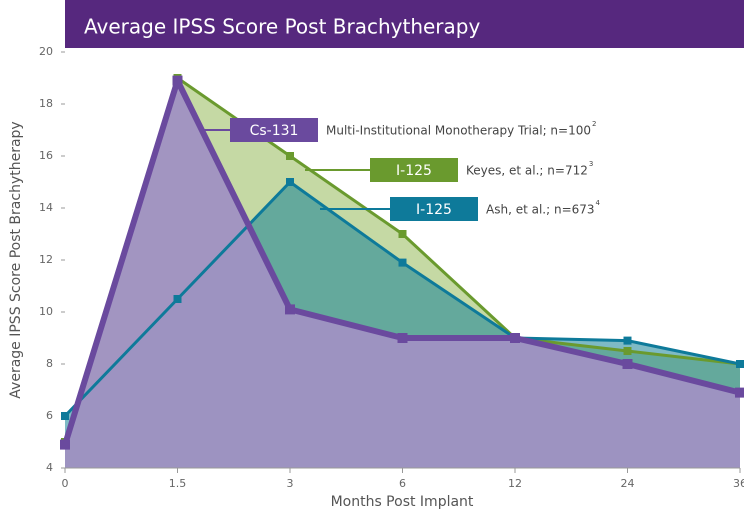  I want to click on x-tick-label: 12, so click(515, 483).